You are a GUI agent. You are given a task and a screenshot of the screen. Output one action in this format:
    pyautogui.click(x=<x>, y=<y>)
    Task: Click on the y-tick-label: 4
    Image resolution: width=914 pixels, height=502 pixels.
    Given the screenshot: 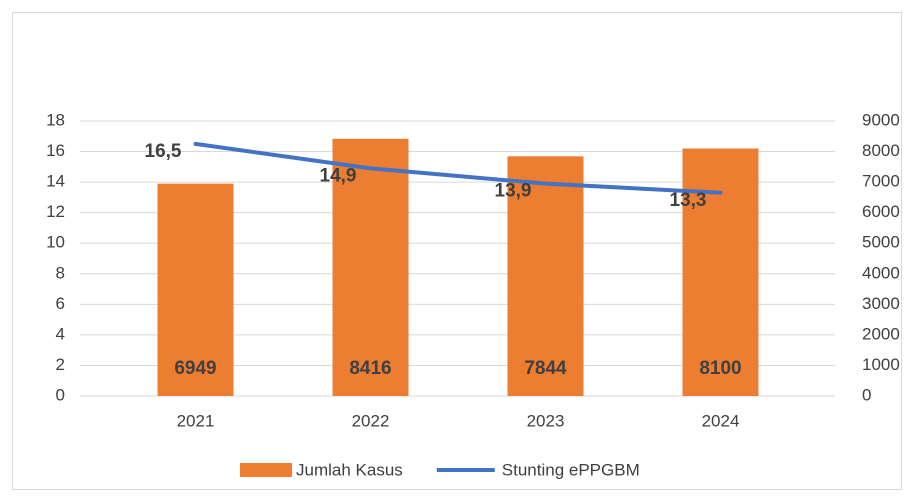 What is the action you would take?
    pyautogui.click(x=60, y=333)
    